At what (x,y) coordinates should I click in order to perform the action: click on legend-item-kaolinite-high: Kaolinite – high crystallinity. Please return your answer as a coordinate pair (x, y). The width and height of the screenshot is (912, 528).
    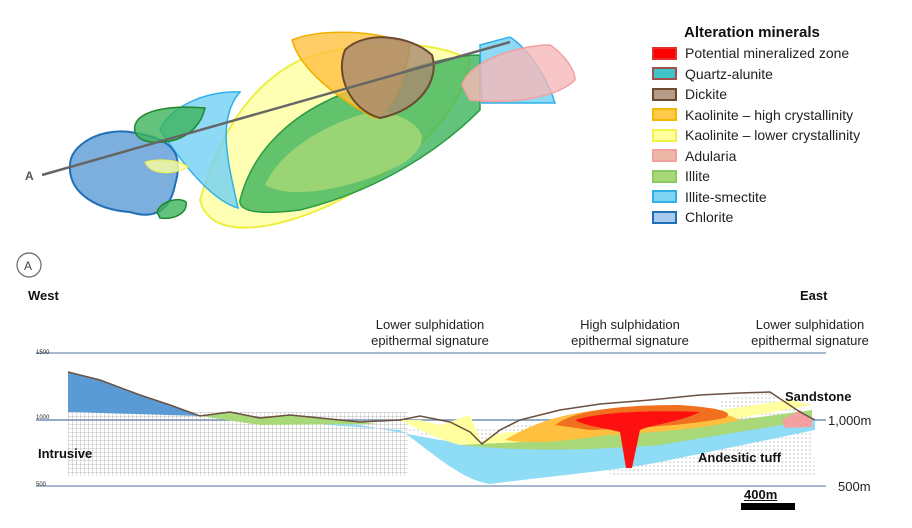
    Looking at the image, I should click on (756, 115).